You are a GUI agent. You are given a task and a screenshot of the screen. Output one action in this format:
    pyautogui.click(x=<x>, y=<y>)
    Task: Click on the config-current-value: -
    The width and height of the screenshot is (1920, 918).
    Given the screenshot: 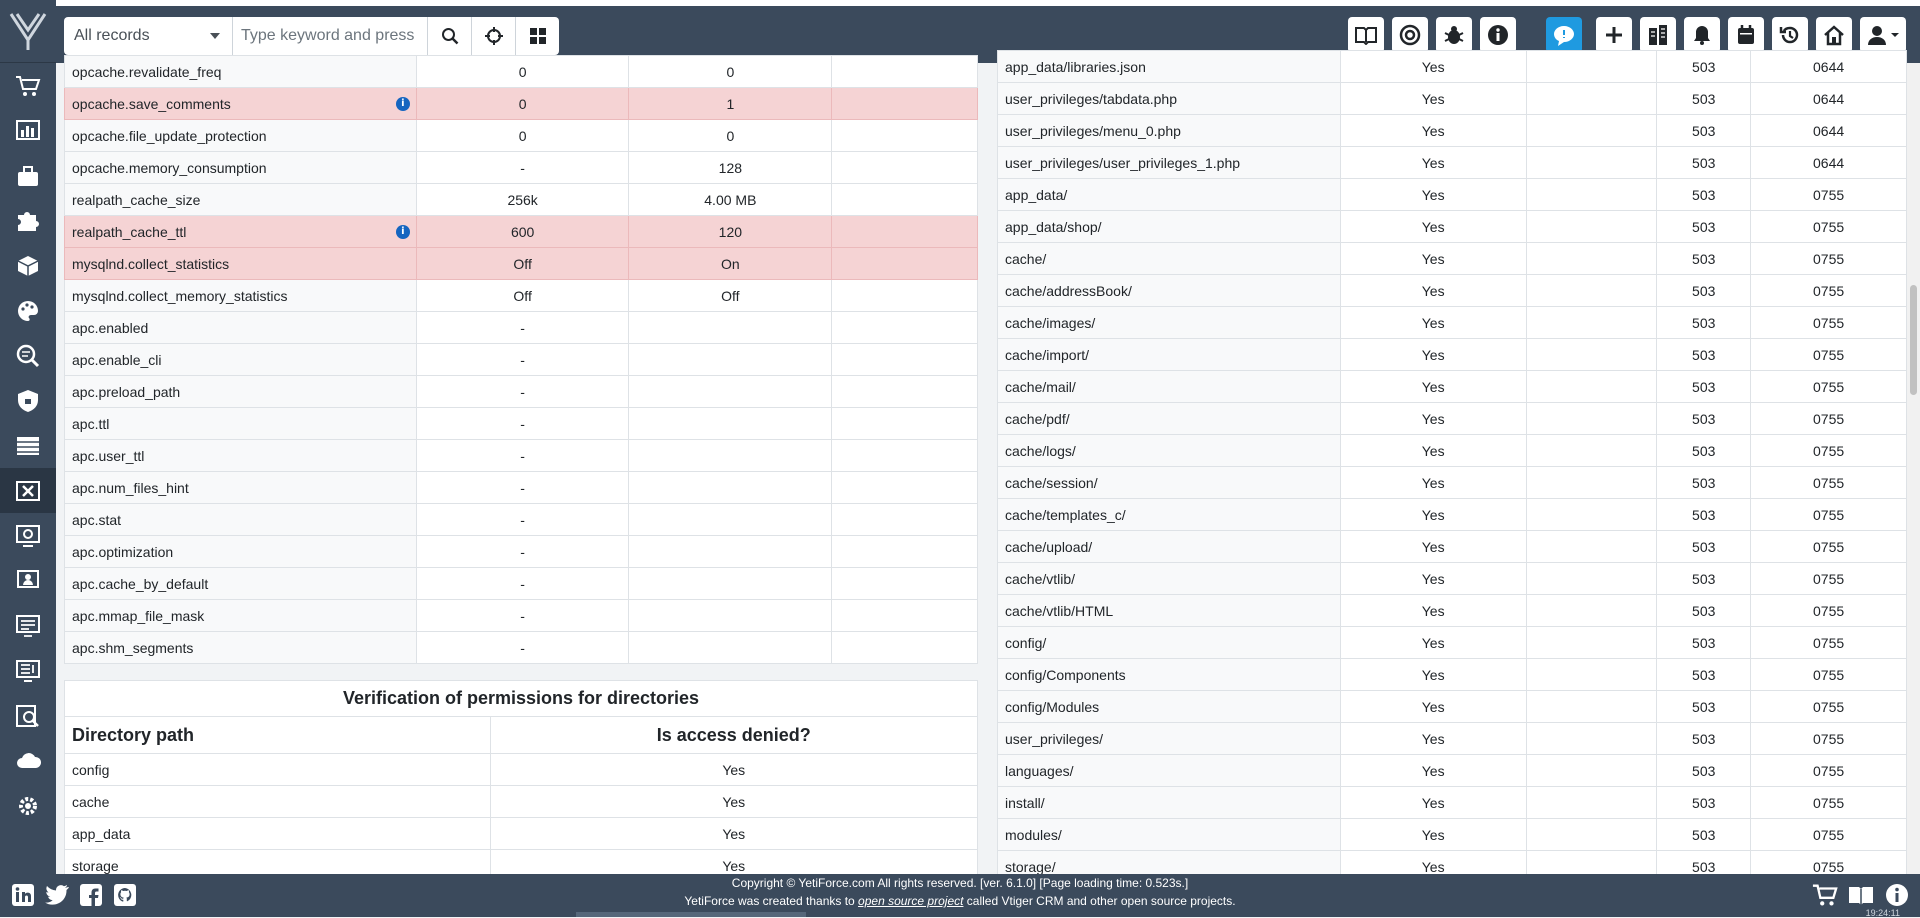 What is the action you would take?
    pyautogui.click(x=522, y=519)
    